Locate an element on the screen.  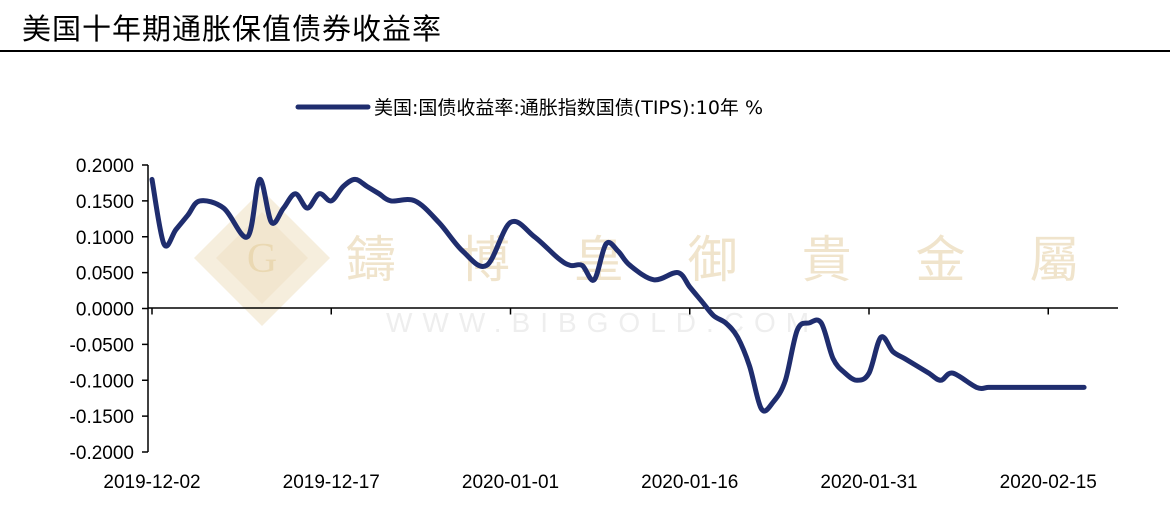
title-divider is located at coordinates (585, 51).